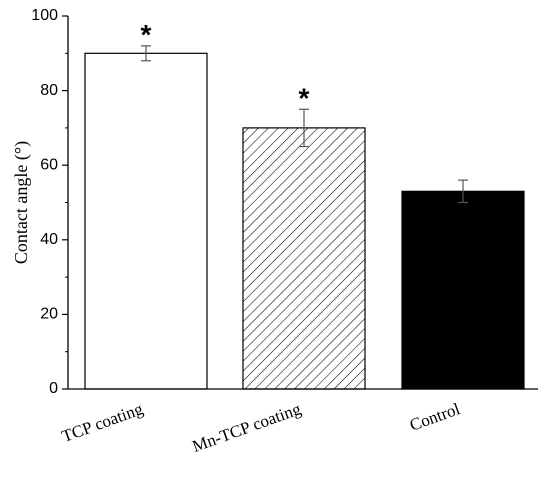 Image resolution: width=550 pixels, height=486 pixels. What do you see at coordinates (146, 34) in the screenshot?
I see `significance-mark-0: *` at bounding box center [146, 34].